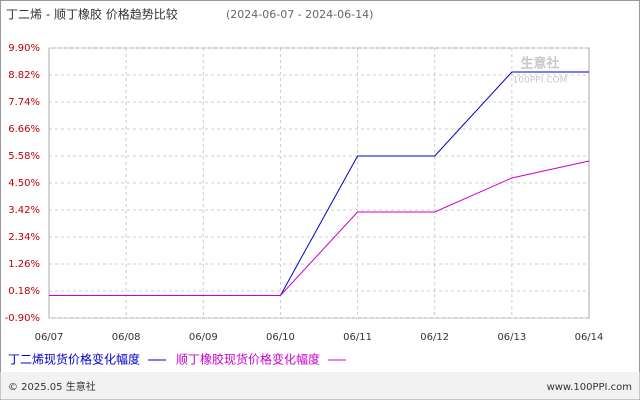 This screenshot has width=640, height=400. What do you see at coordinates (540, 81) in the screenshot?
I see `watermark: 100PPI.COM` at bounding box center [540, 81].